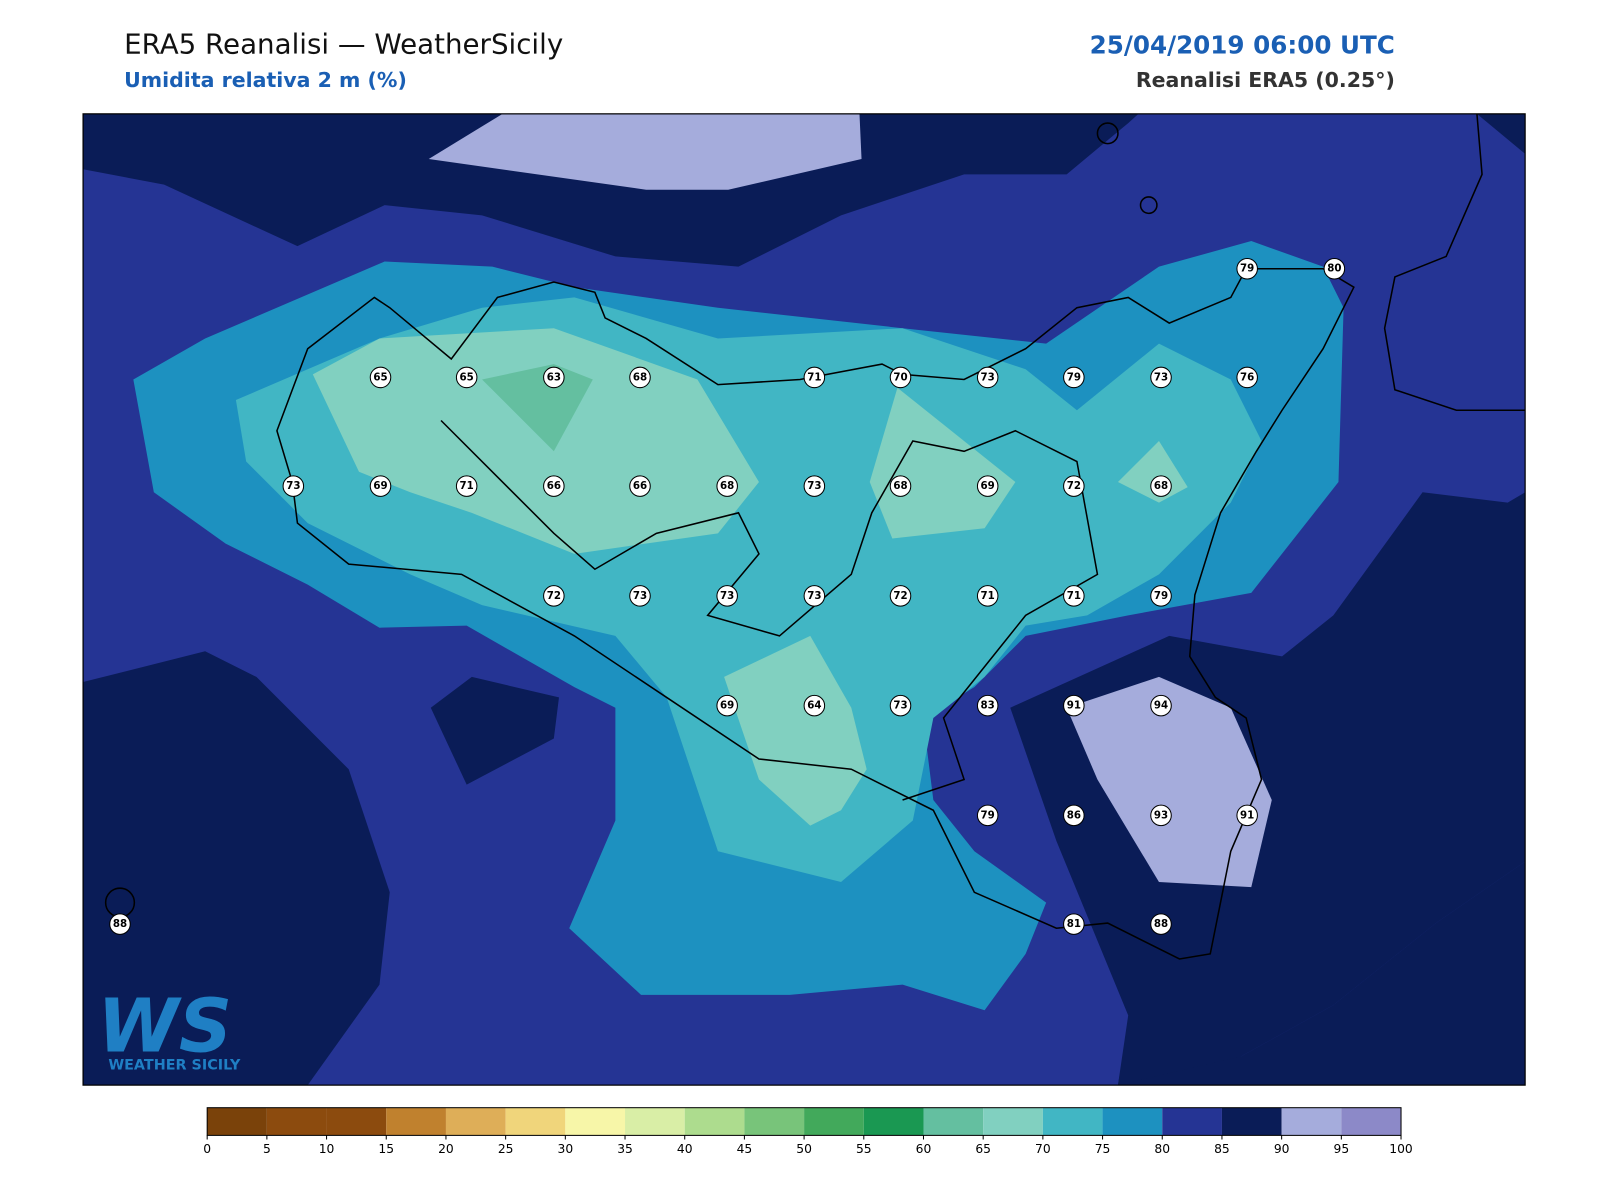 The height and width of the screenshot is (1204, 1600). I want to click on colorbar-tick-label: 15, so click(386, 1149).